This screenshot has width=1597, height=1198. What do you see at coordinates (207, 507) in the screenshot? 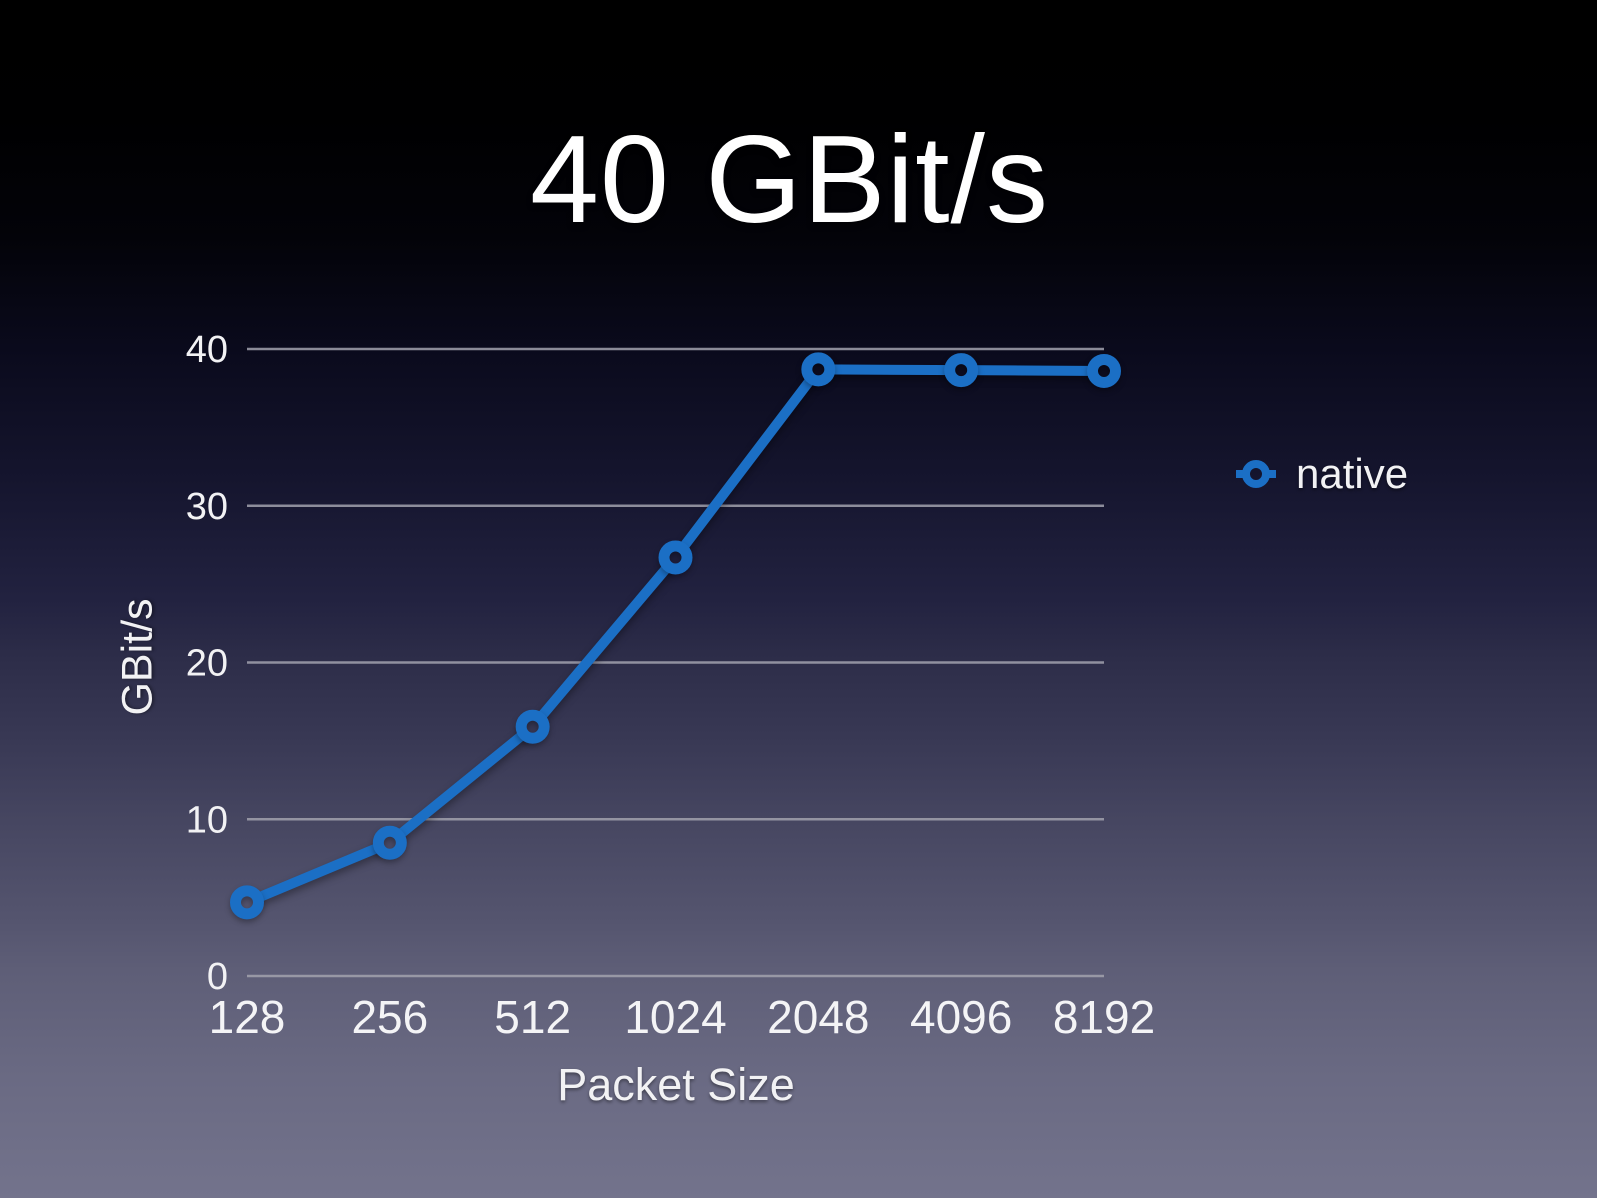
I see `y-tick-label-30: 30` at bounding box center [207, 507].